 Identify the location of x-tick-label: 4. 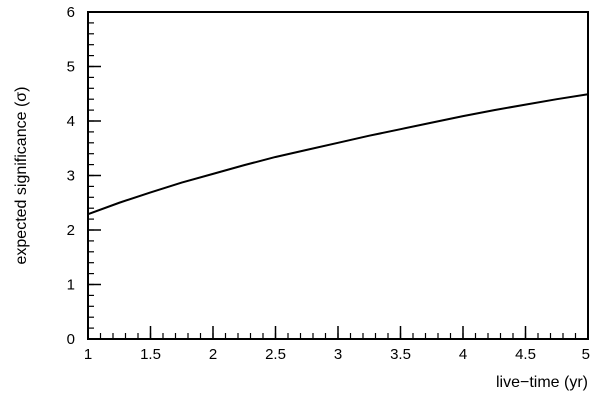
(463, 354).